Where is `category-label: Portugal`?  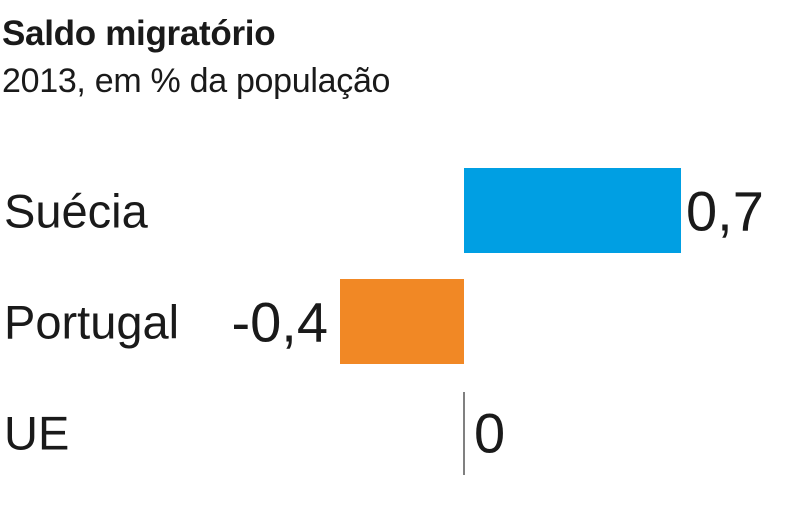 category-label: Portugal is located at coordinates (91, 322).